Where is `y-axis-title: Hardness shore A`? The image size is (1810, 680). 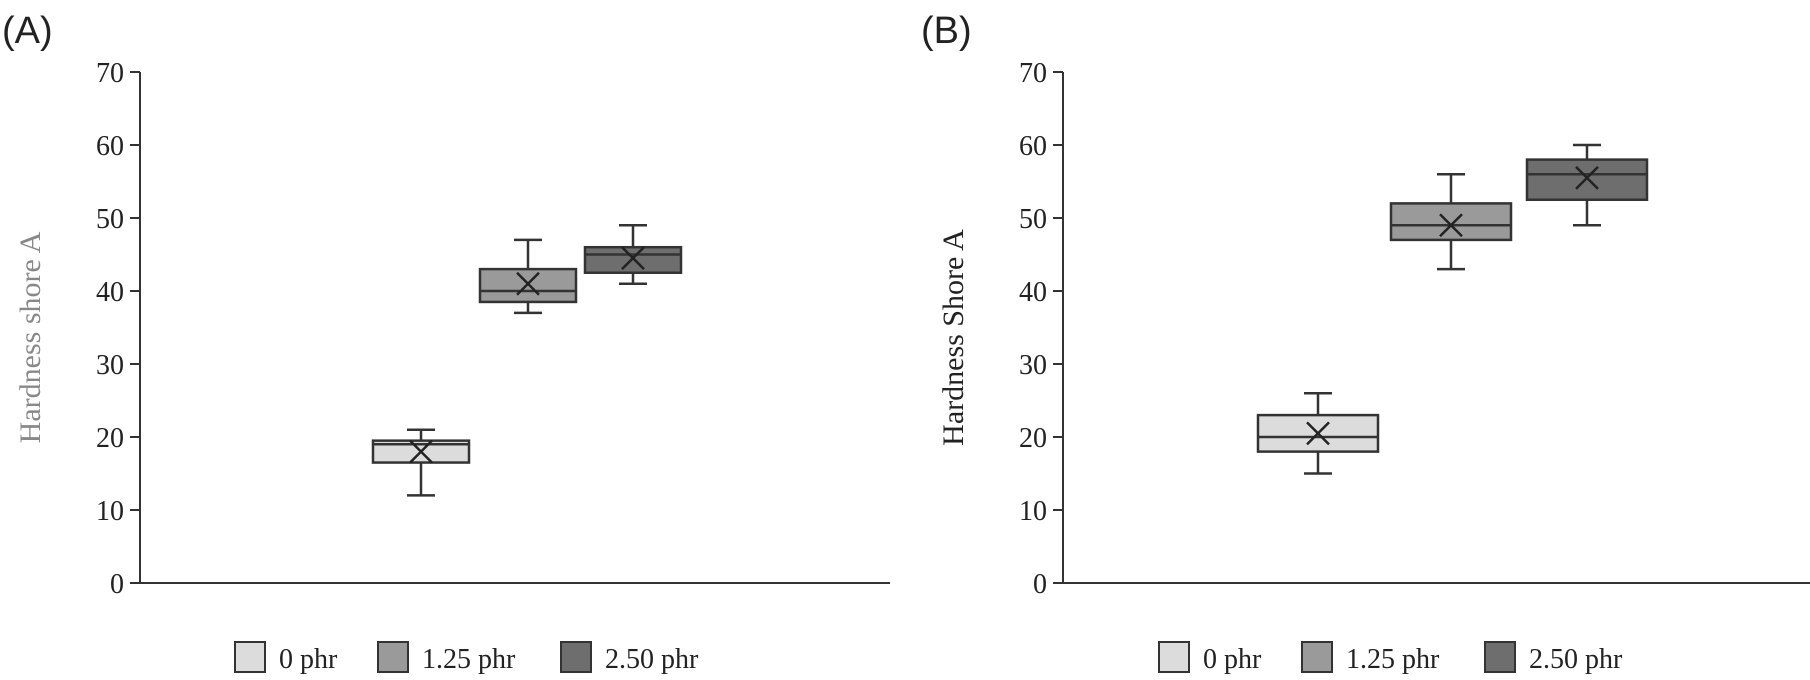 y-axis-title: Hardness shore A is located at coordinates (30, 337).